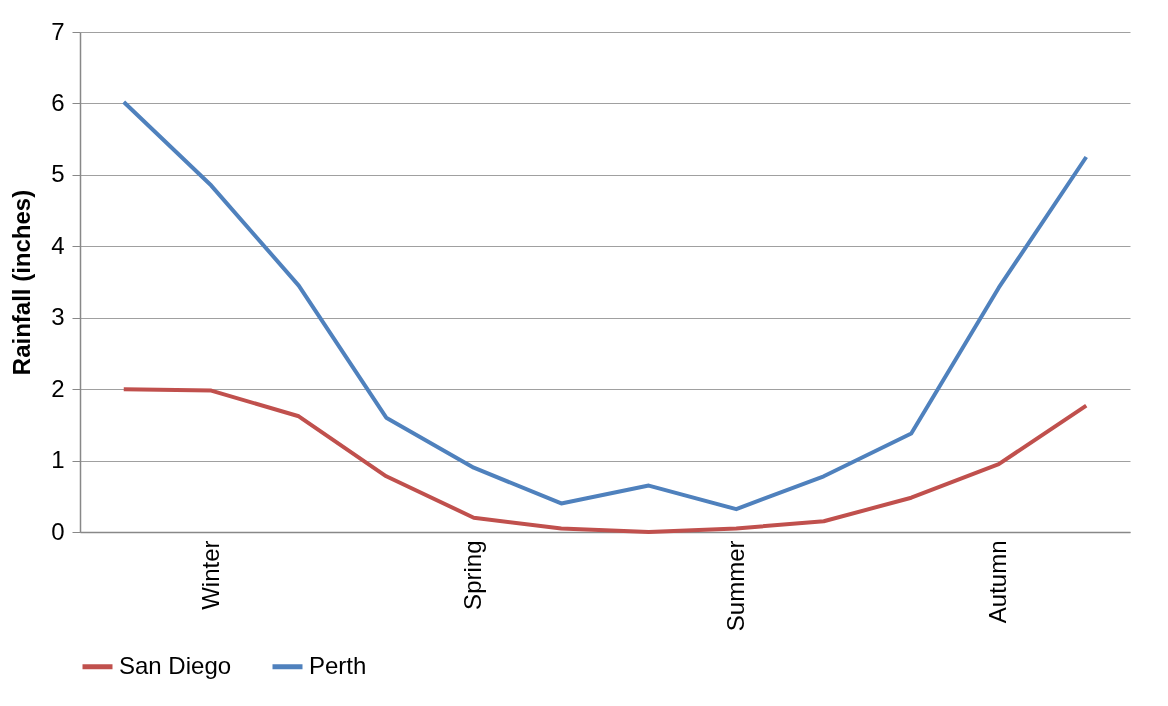 The image size is (1168, 706). What do you see at coordinates (58, 388) in the screenshot?
I see `y-tick-label: 2` at bounding box center [58, 388].